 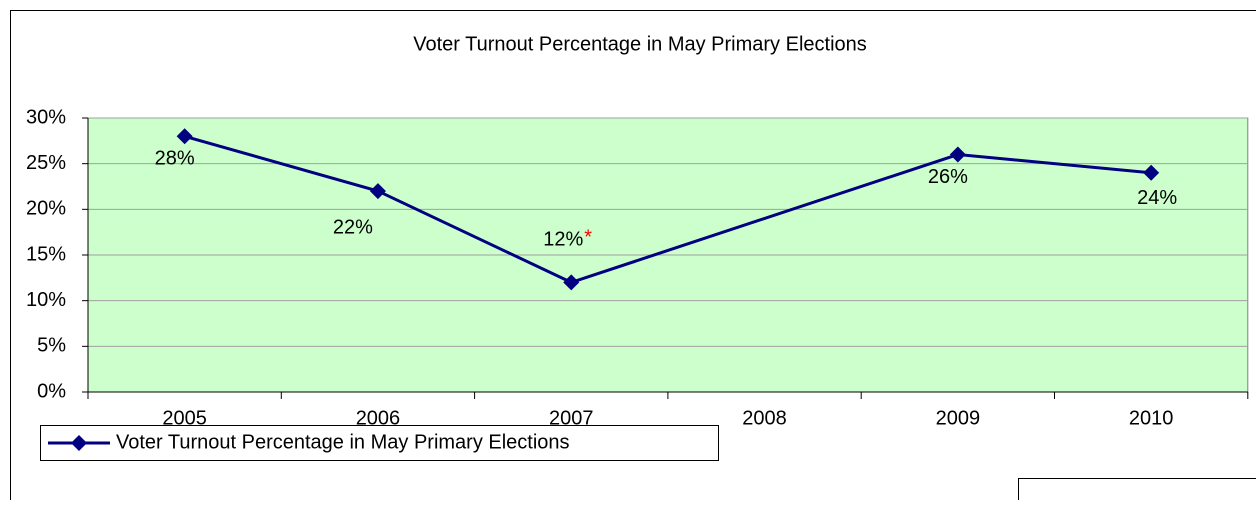 What do you see at coordinates (46, 163) in the screenshot?
I see `y-tick-label: 25%` at bounding box center [46, 163].